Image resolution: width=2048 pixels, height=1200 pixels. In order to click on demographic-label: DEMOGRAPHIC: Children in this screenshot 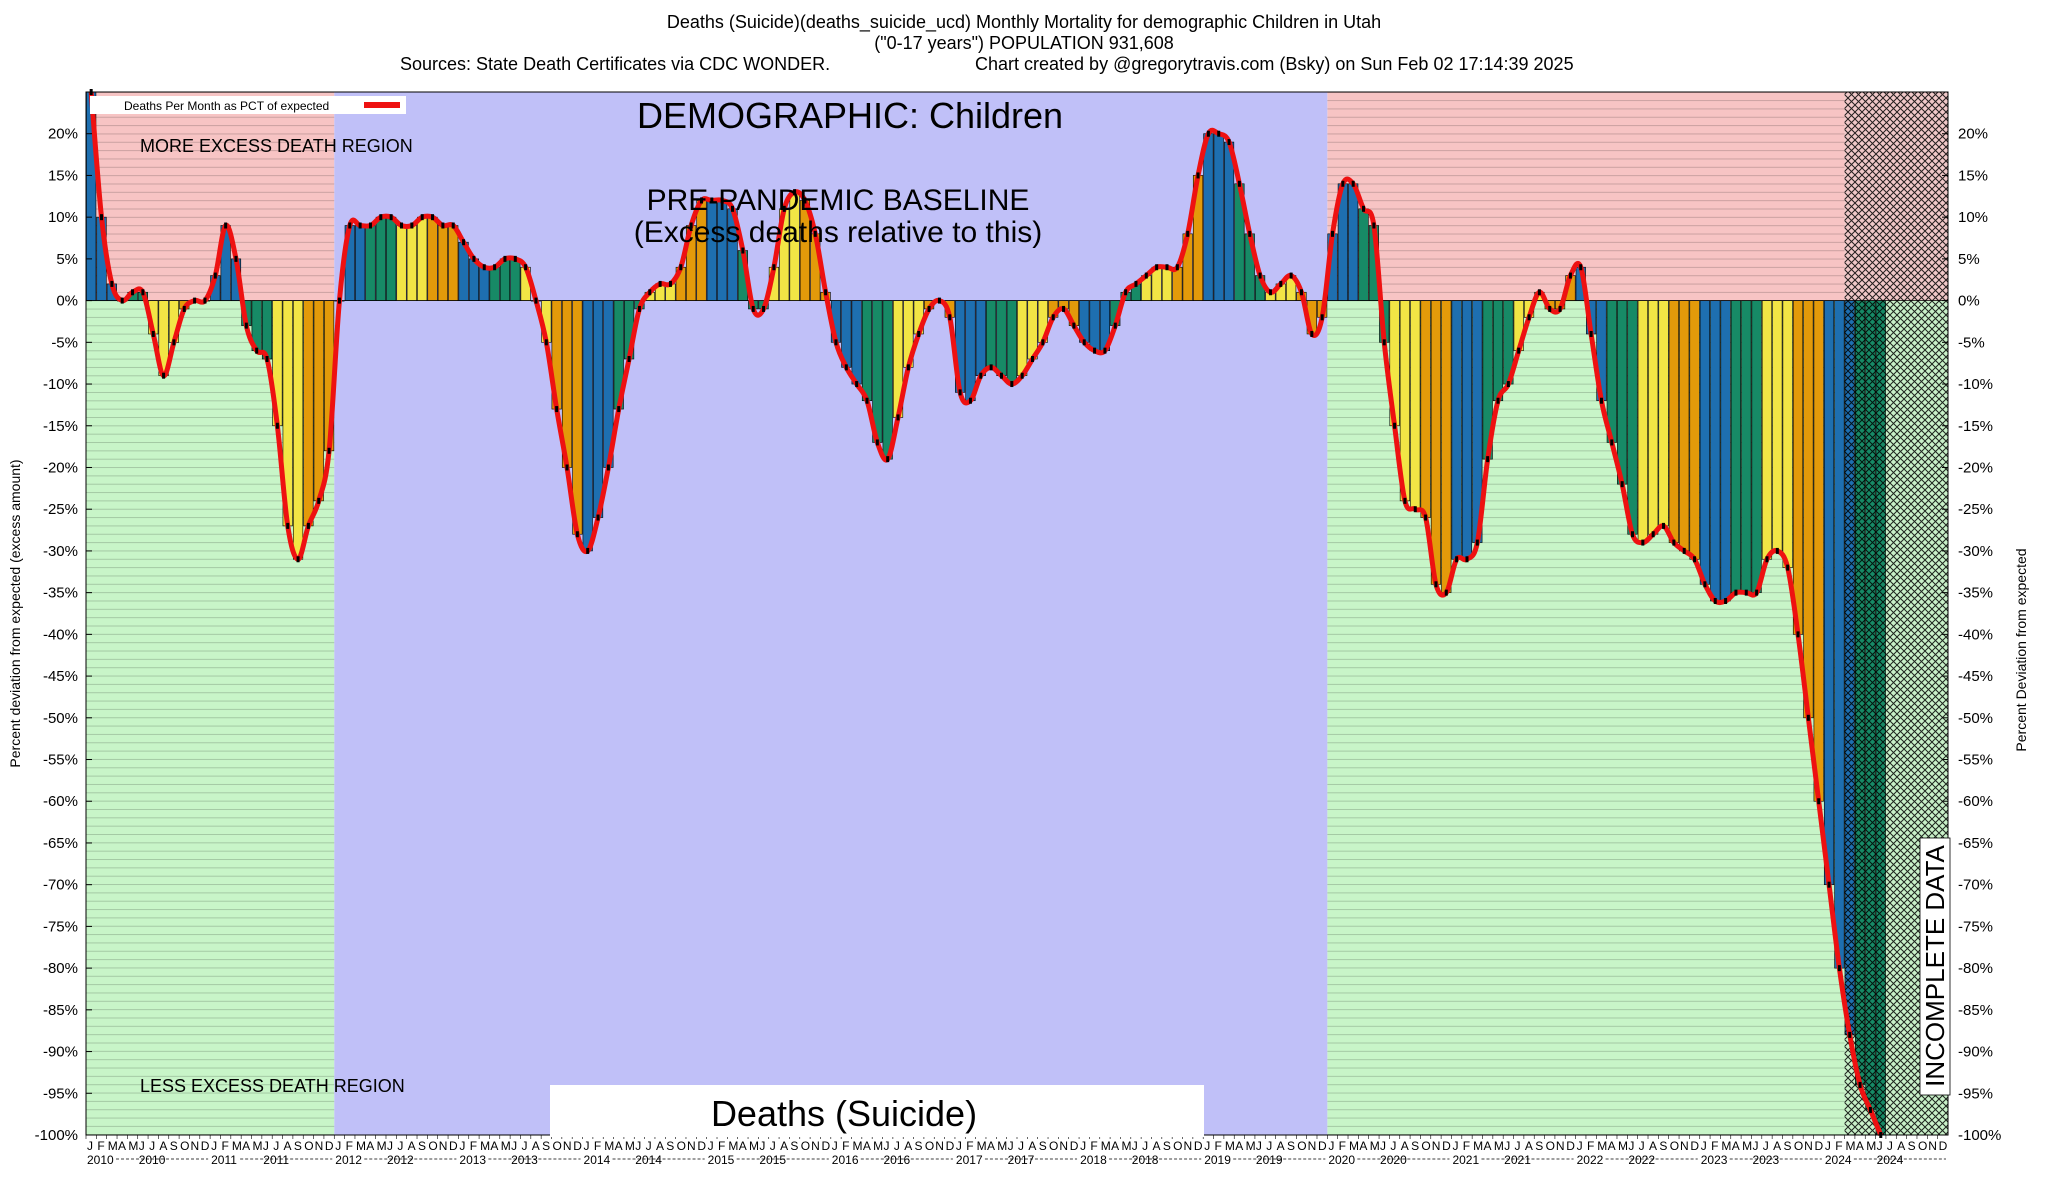, I will do `click(850, 115)`.